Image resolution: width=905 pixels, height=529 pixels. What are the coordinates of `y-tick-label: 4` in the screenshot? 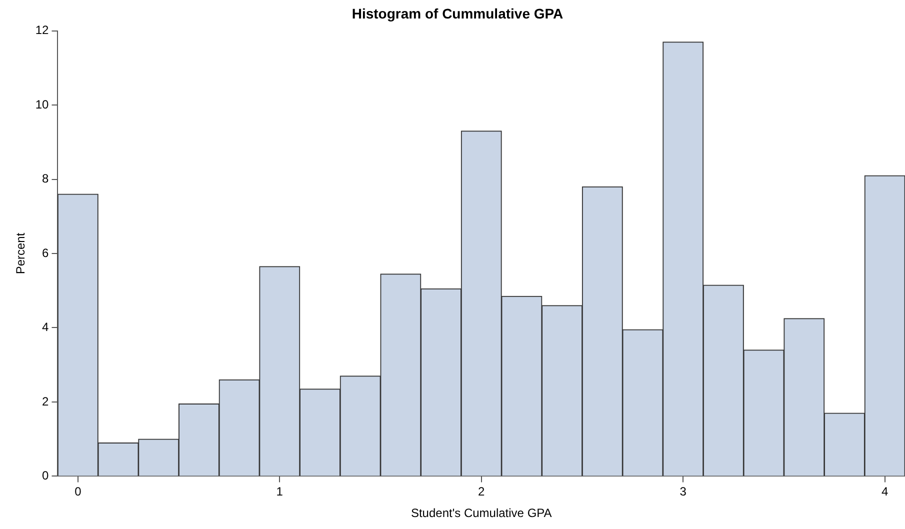 It's located at (46, 327).